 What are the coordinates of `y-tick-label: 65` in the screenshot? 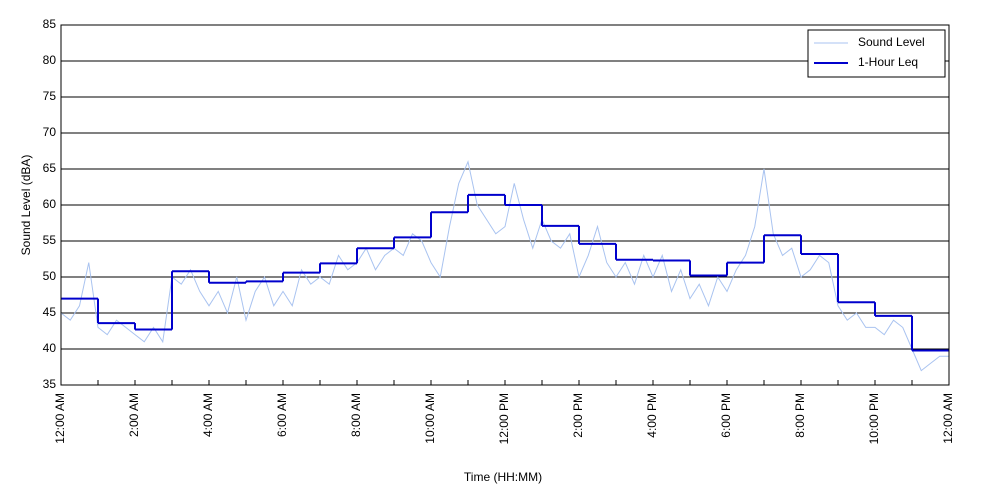 It's located at (50, 168).